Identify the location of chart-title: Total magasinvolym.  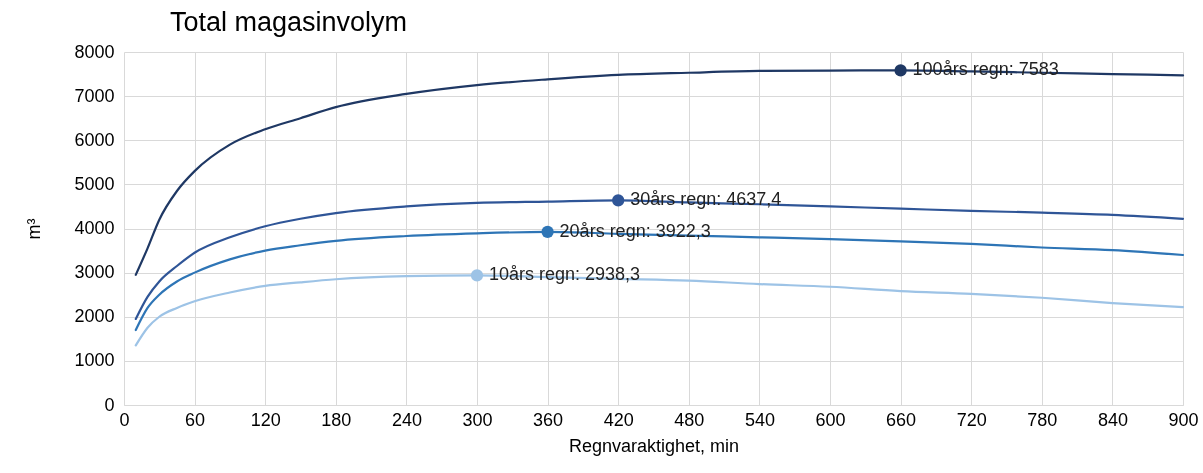
(289, 22).